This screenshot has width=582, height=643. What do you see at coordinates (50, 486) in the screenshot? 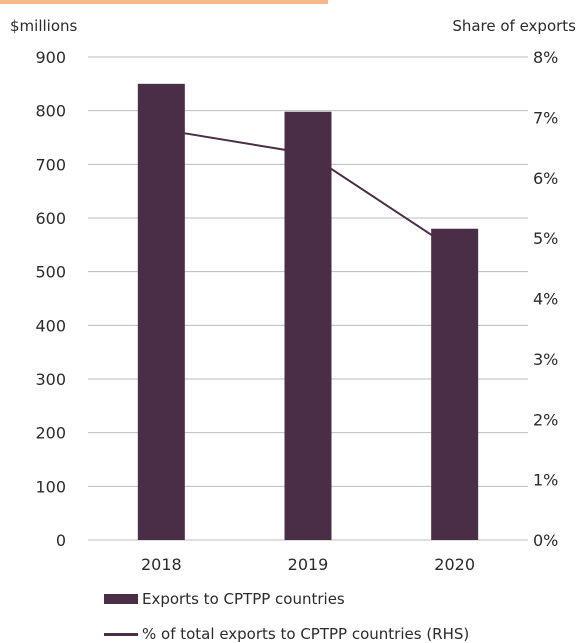
I see `left-tick-label: 100` at bounding box center [50, 486].